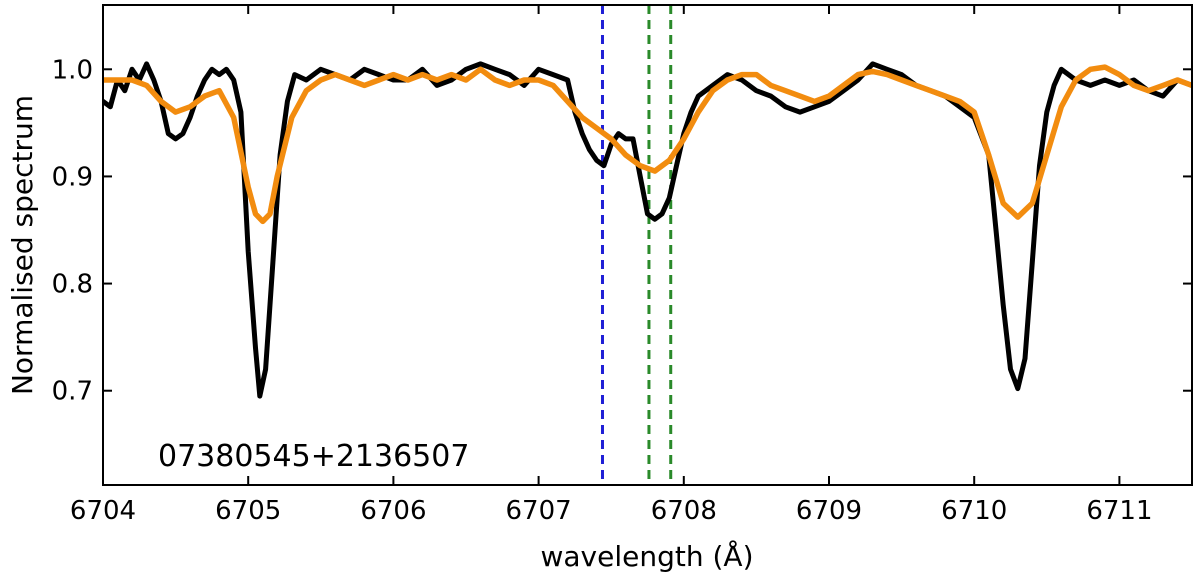 This screenshot has height=580, width=1200. Describe the element at coordinates (974, 511) in the screenshot. I see `x-tick-label: 6710` at that location.